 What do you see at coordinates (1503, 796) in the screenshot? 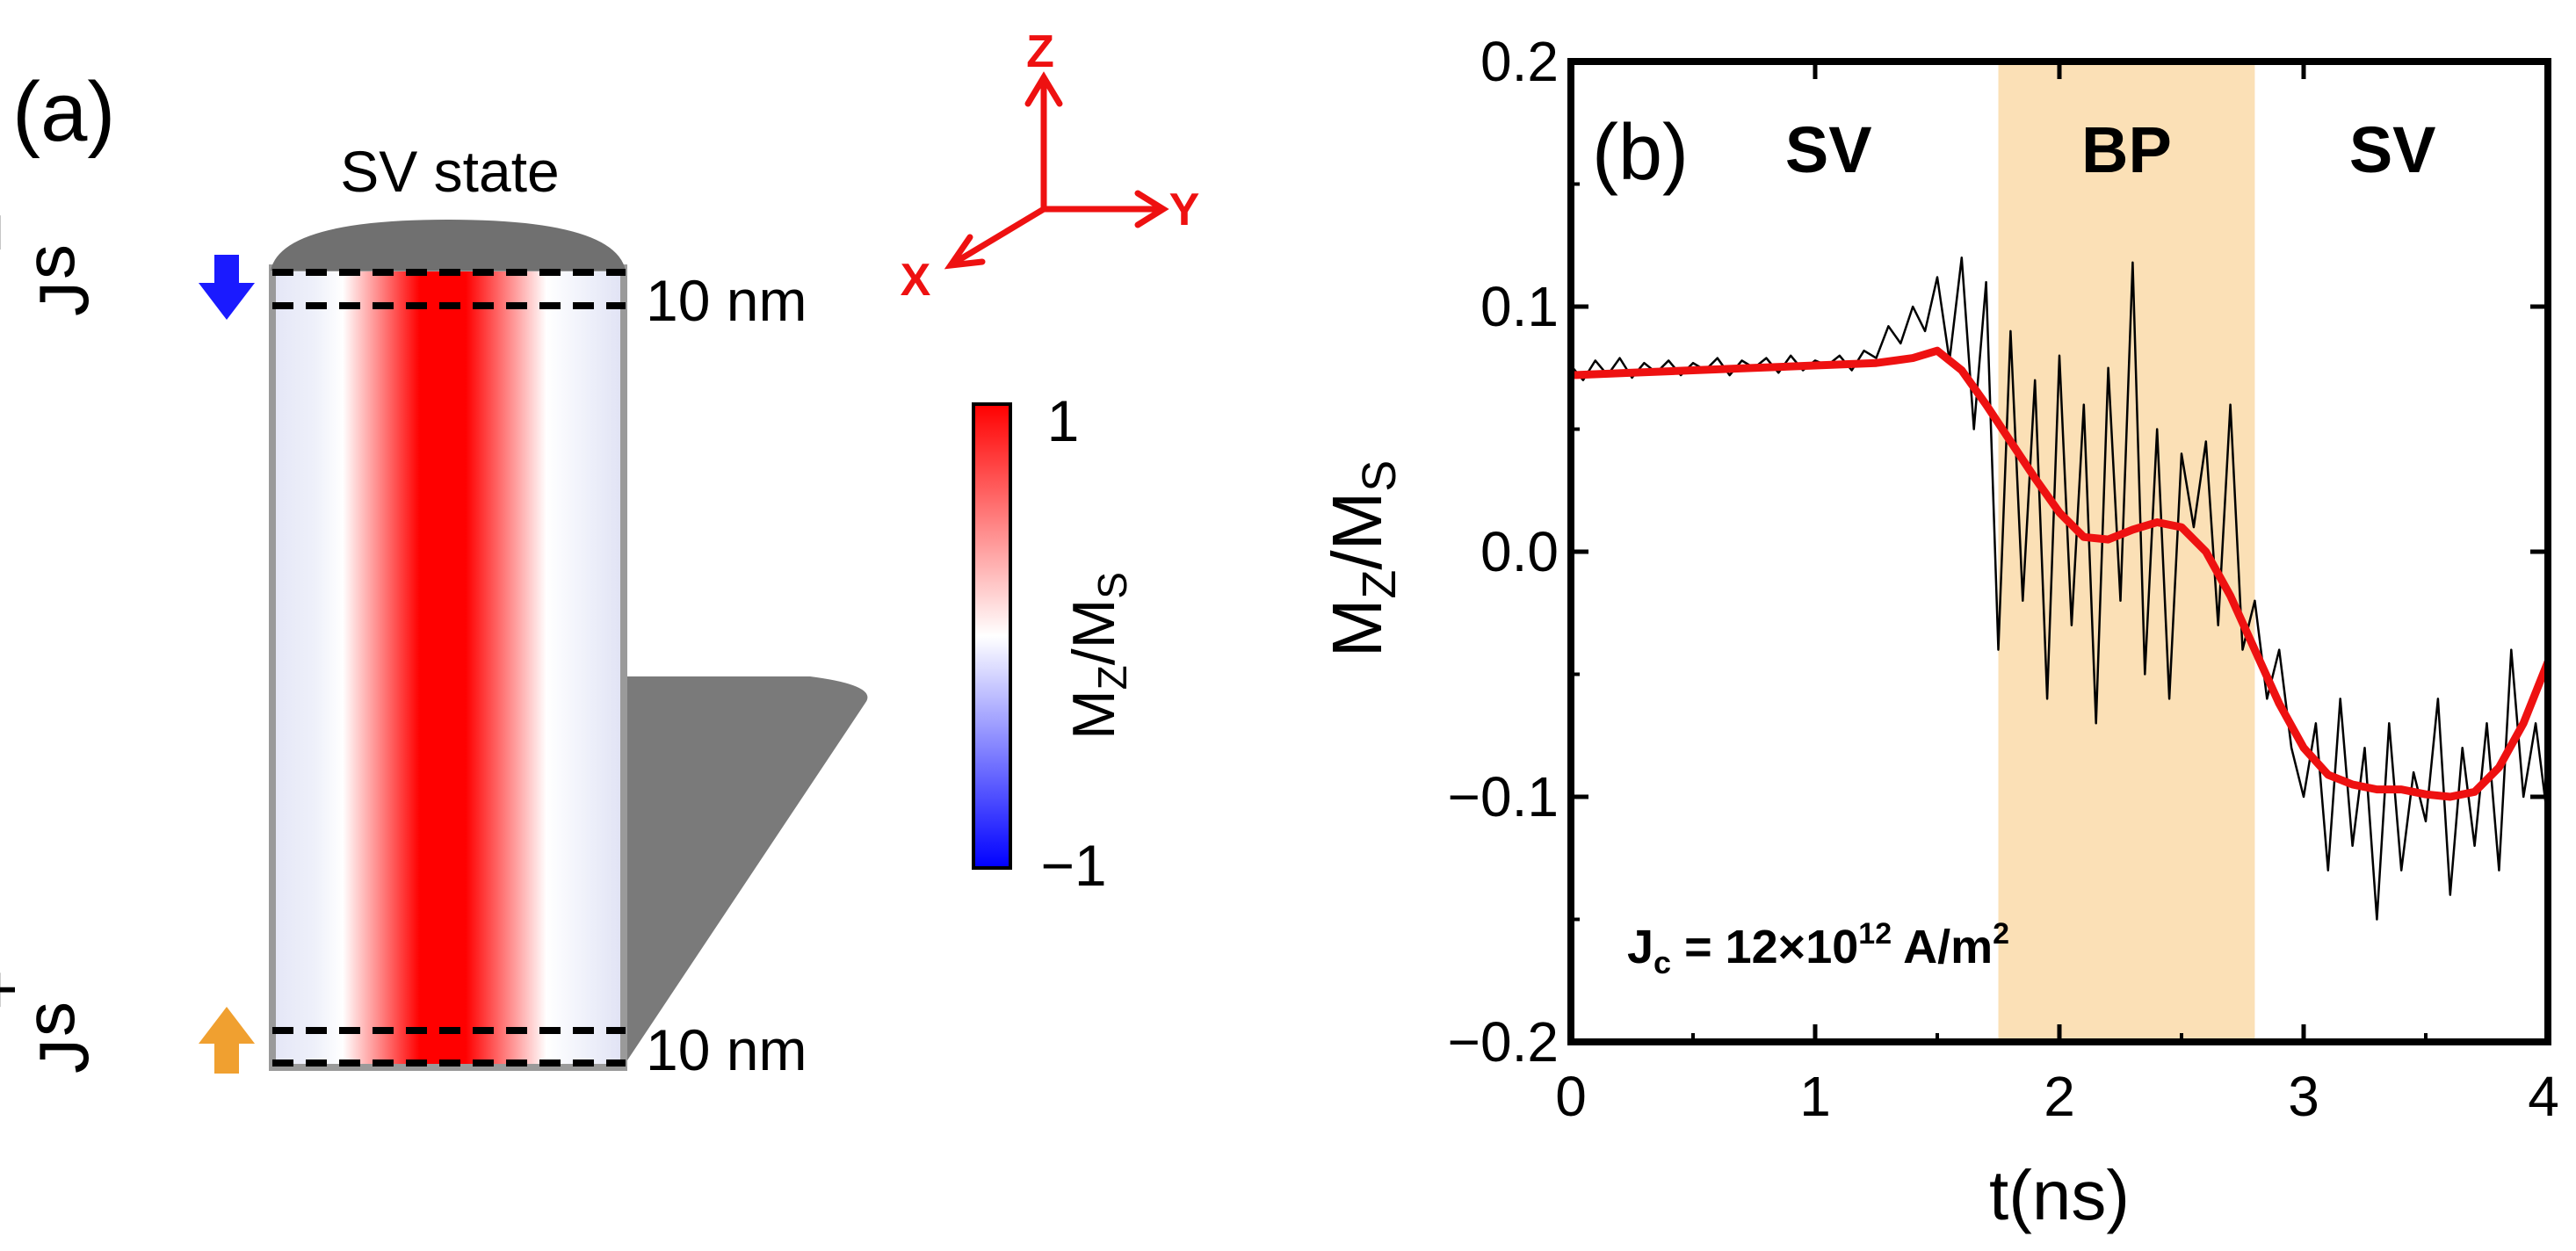
I see `y-tick-label: −0.1` at bounding box center [1503, 796].